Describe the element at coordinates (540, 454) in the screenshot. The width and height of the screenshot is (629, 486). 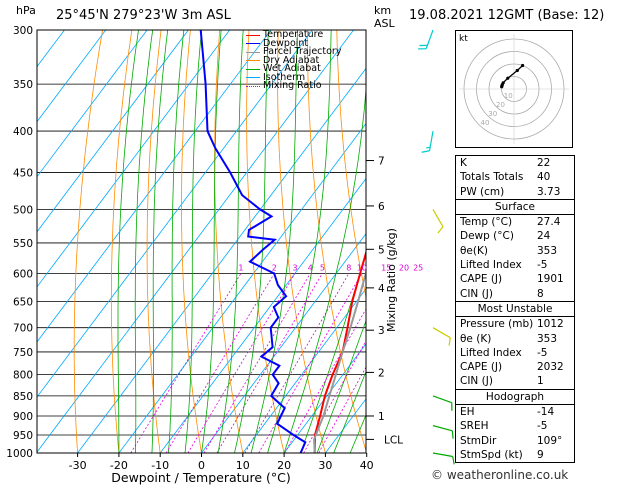
I see `index-value: 9` at that location.